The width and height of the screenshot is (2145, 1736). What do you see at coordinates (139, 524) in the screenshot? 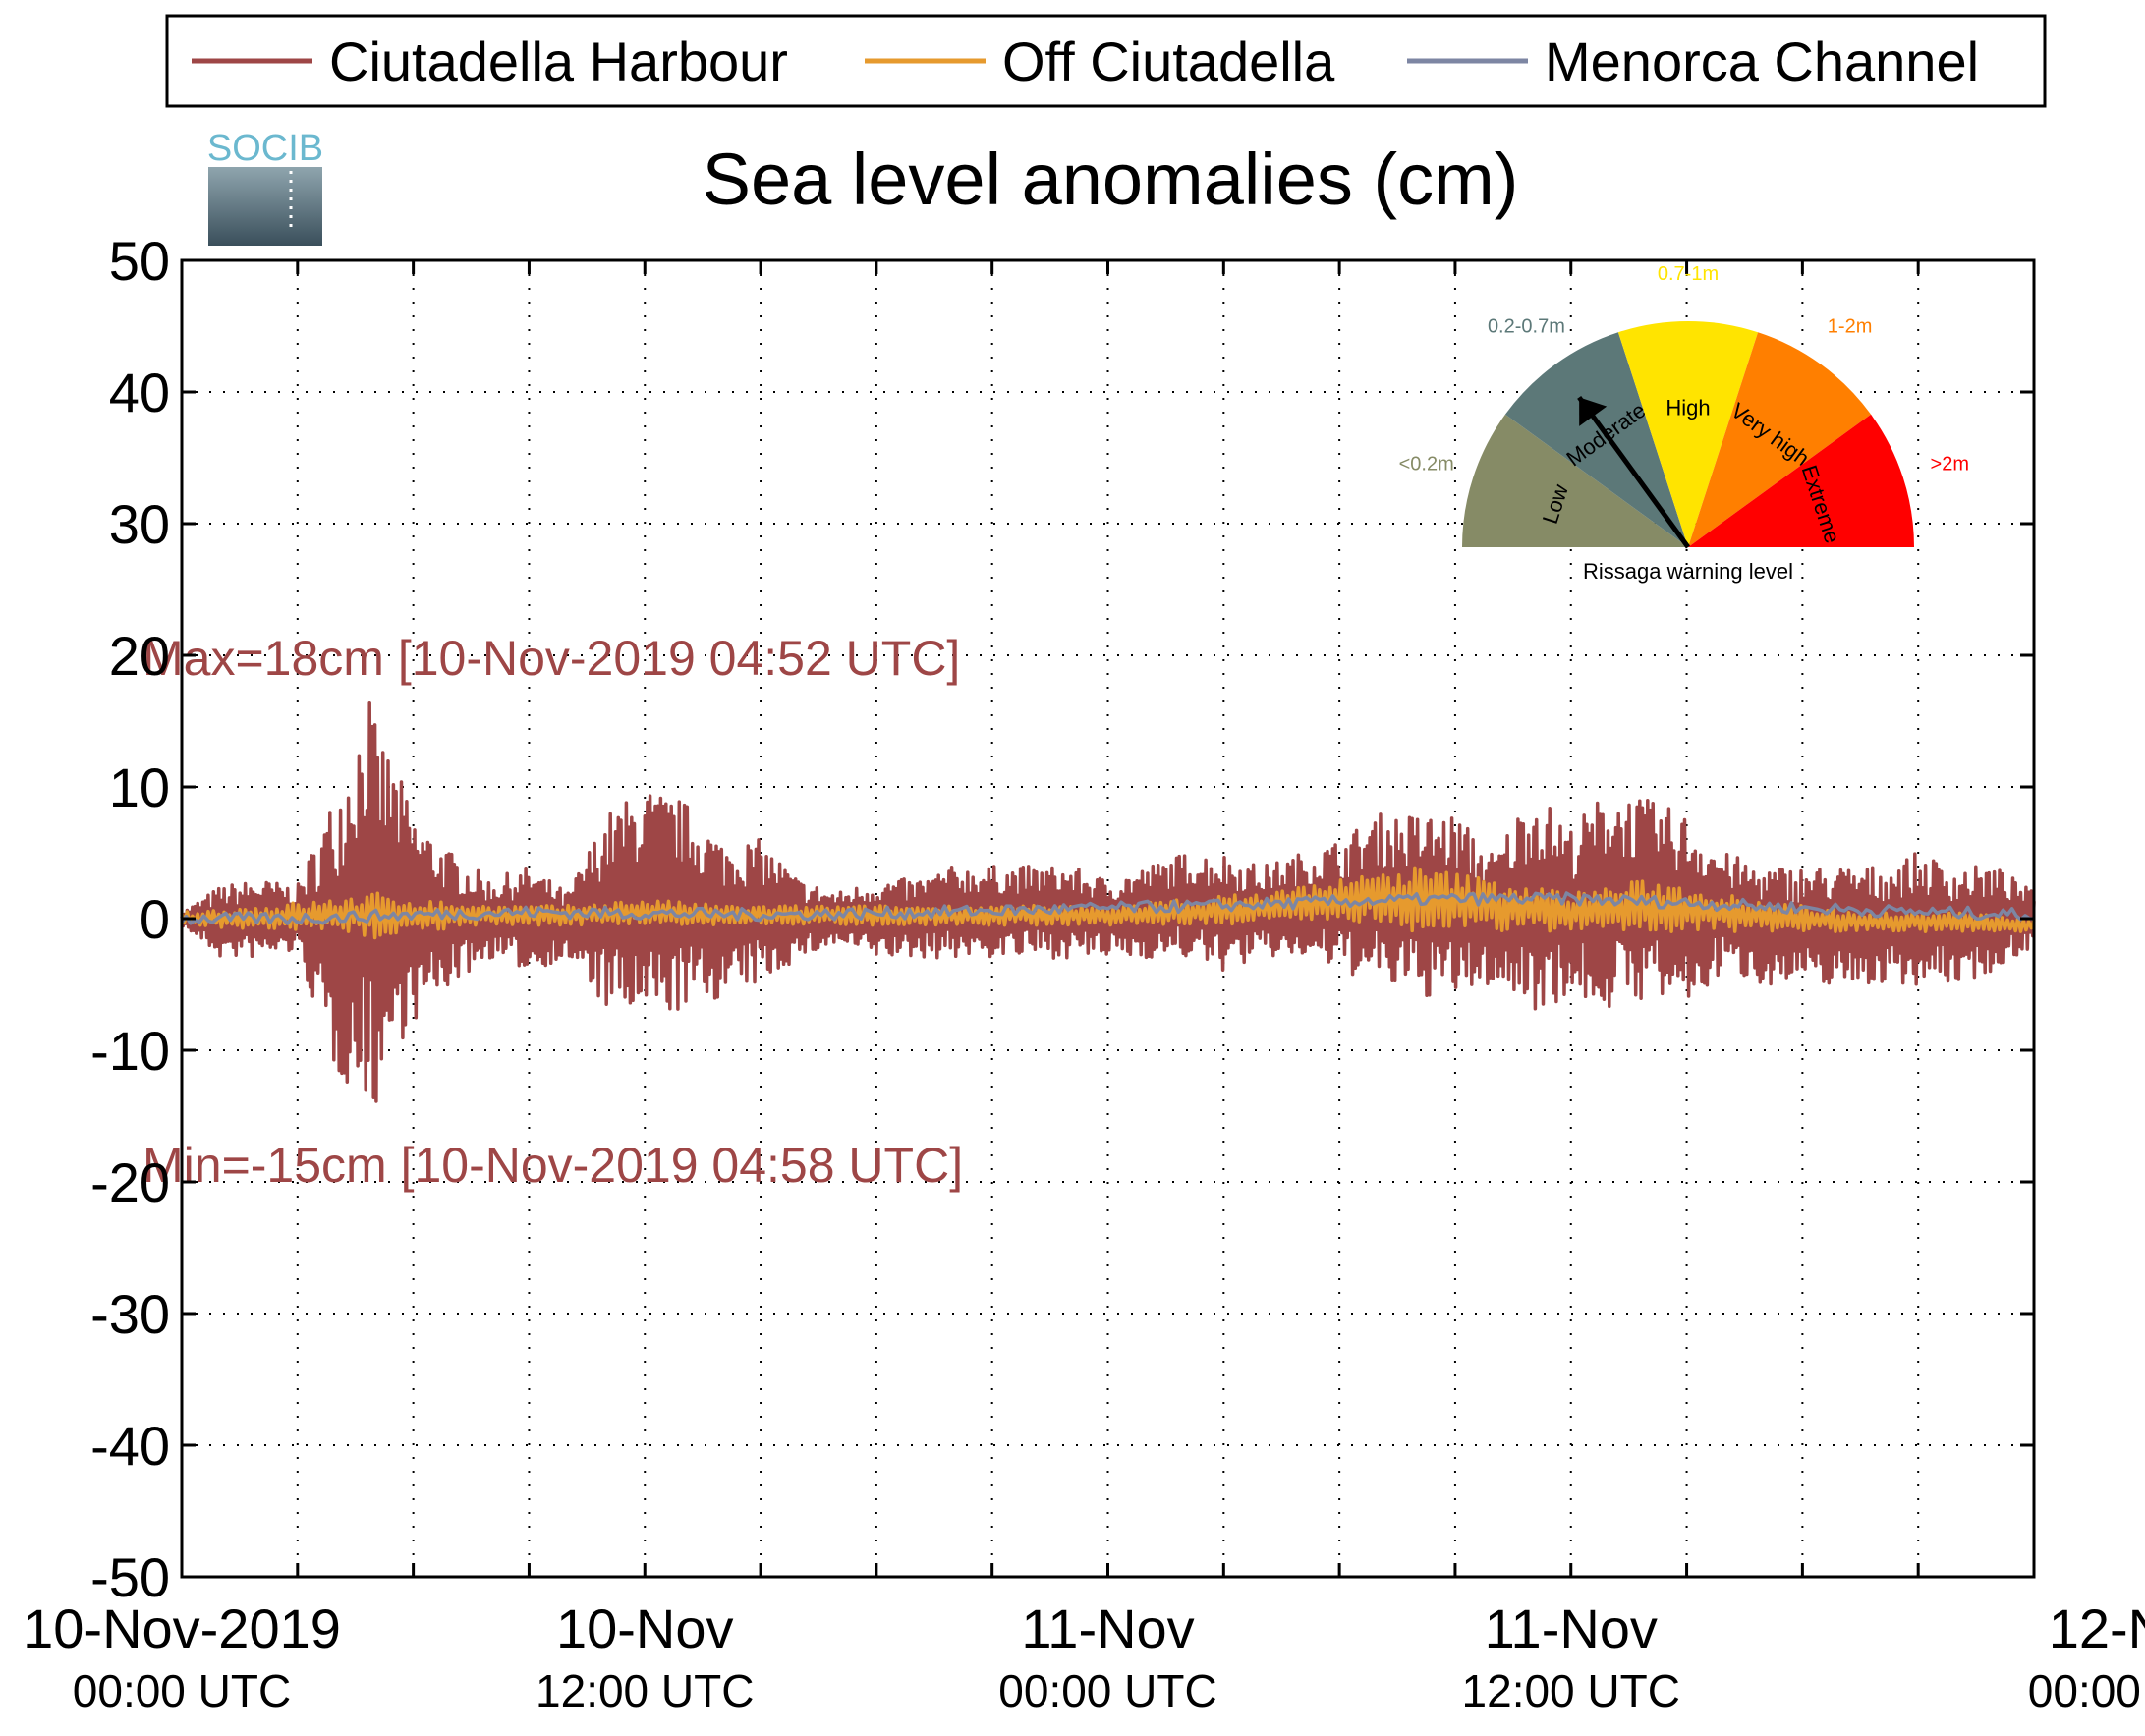
I see `y-tick-label: 30` at bounding box center [139, 524].